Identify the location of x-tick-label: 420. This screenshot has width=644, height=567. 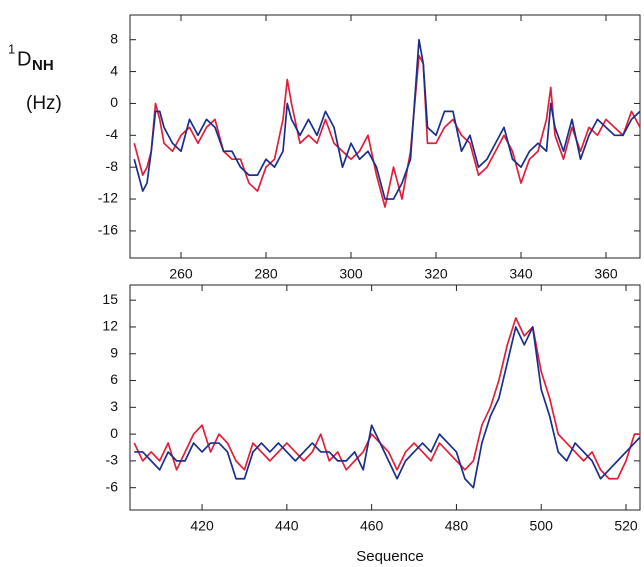
(202, 526).